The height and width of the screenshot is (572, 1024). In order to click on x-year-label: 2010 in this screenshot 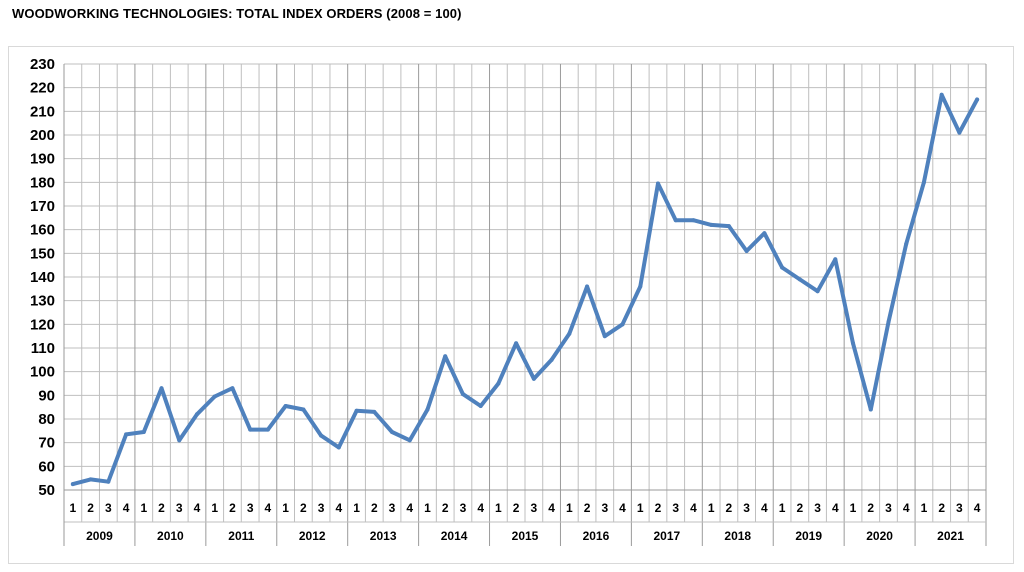, I will do `click(170, 536)`.